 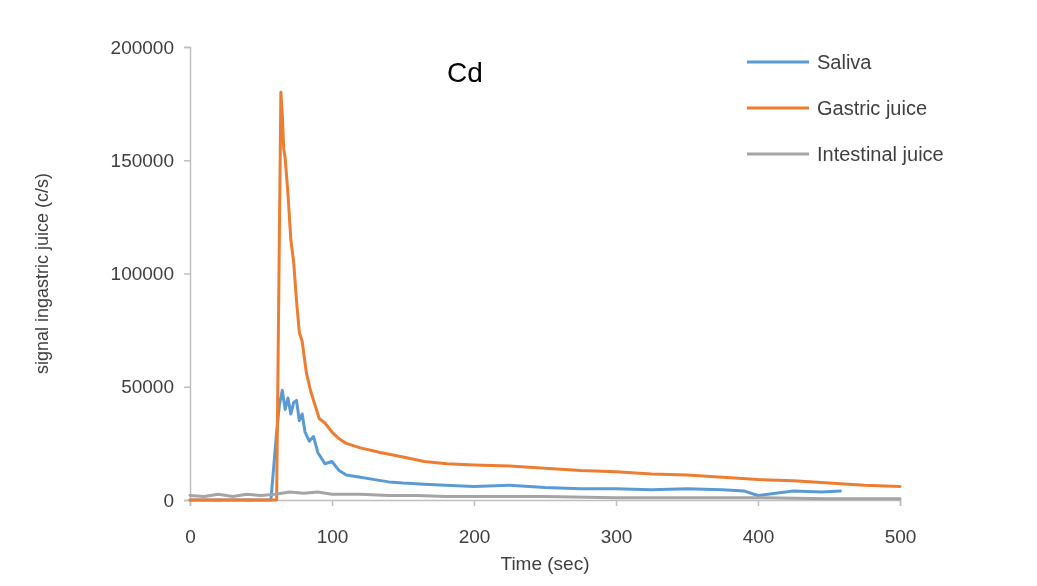 What do you see at coordinates (332, 537) in the screenshot?
I see `x-tick-label: 100` at bounding box center [332, 537].